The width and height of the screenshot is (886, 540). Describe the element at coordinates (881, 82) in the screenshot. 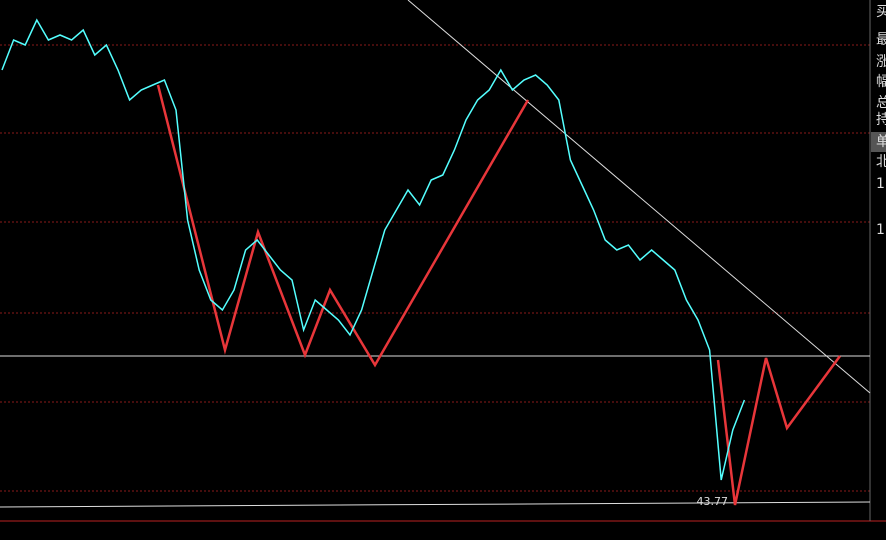

I see `sidebar-label: 幅` at that location.